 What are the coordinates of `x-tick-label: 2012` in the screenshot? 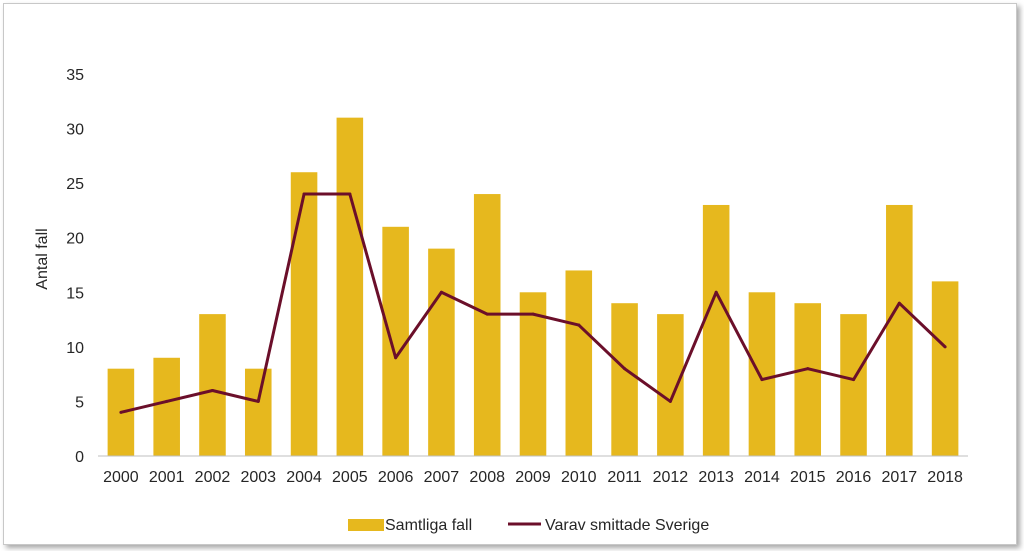 It's located at (671, 477).